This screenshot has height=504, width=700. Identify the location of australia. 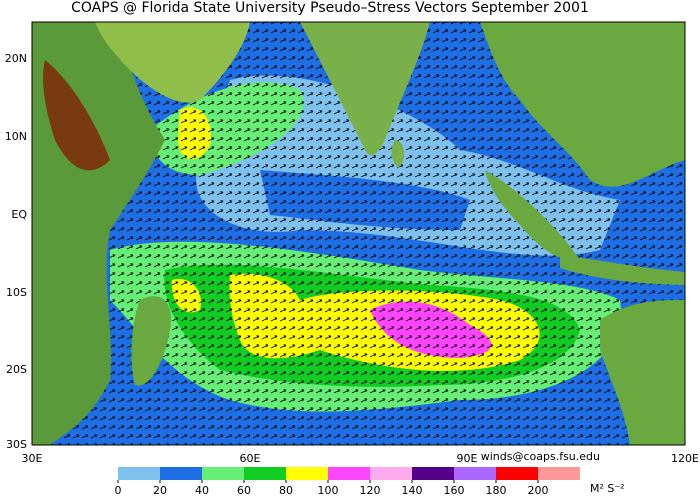
(642, 372).